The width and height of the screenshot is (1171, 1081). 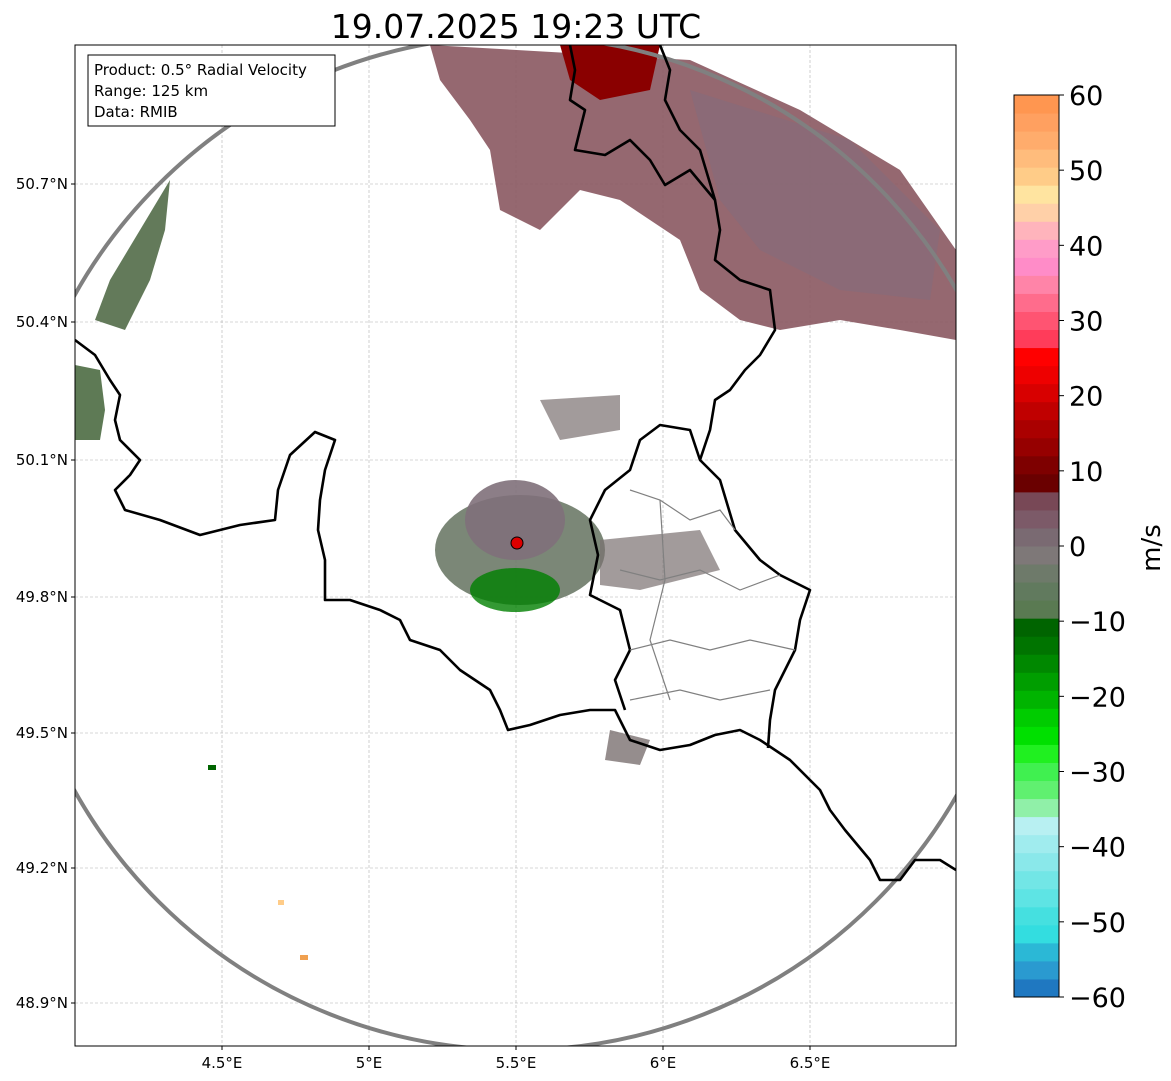 I want to click on colorbar-tick-label: 50, so click(x=1086, y=171).